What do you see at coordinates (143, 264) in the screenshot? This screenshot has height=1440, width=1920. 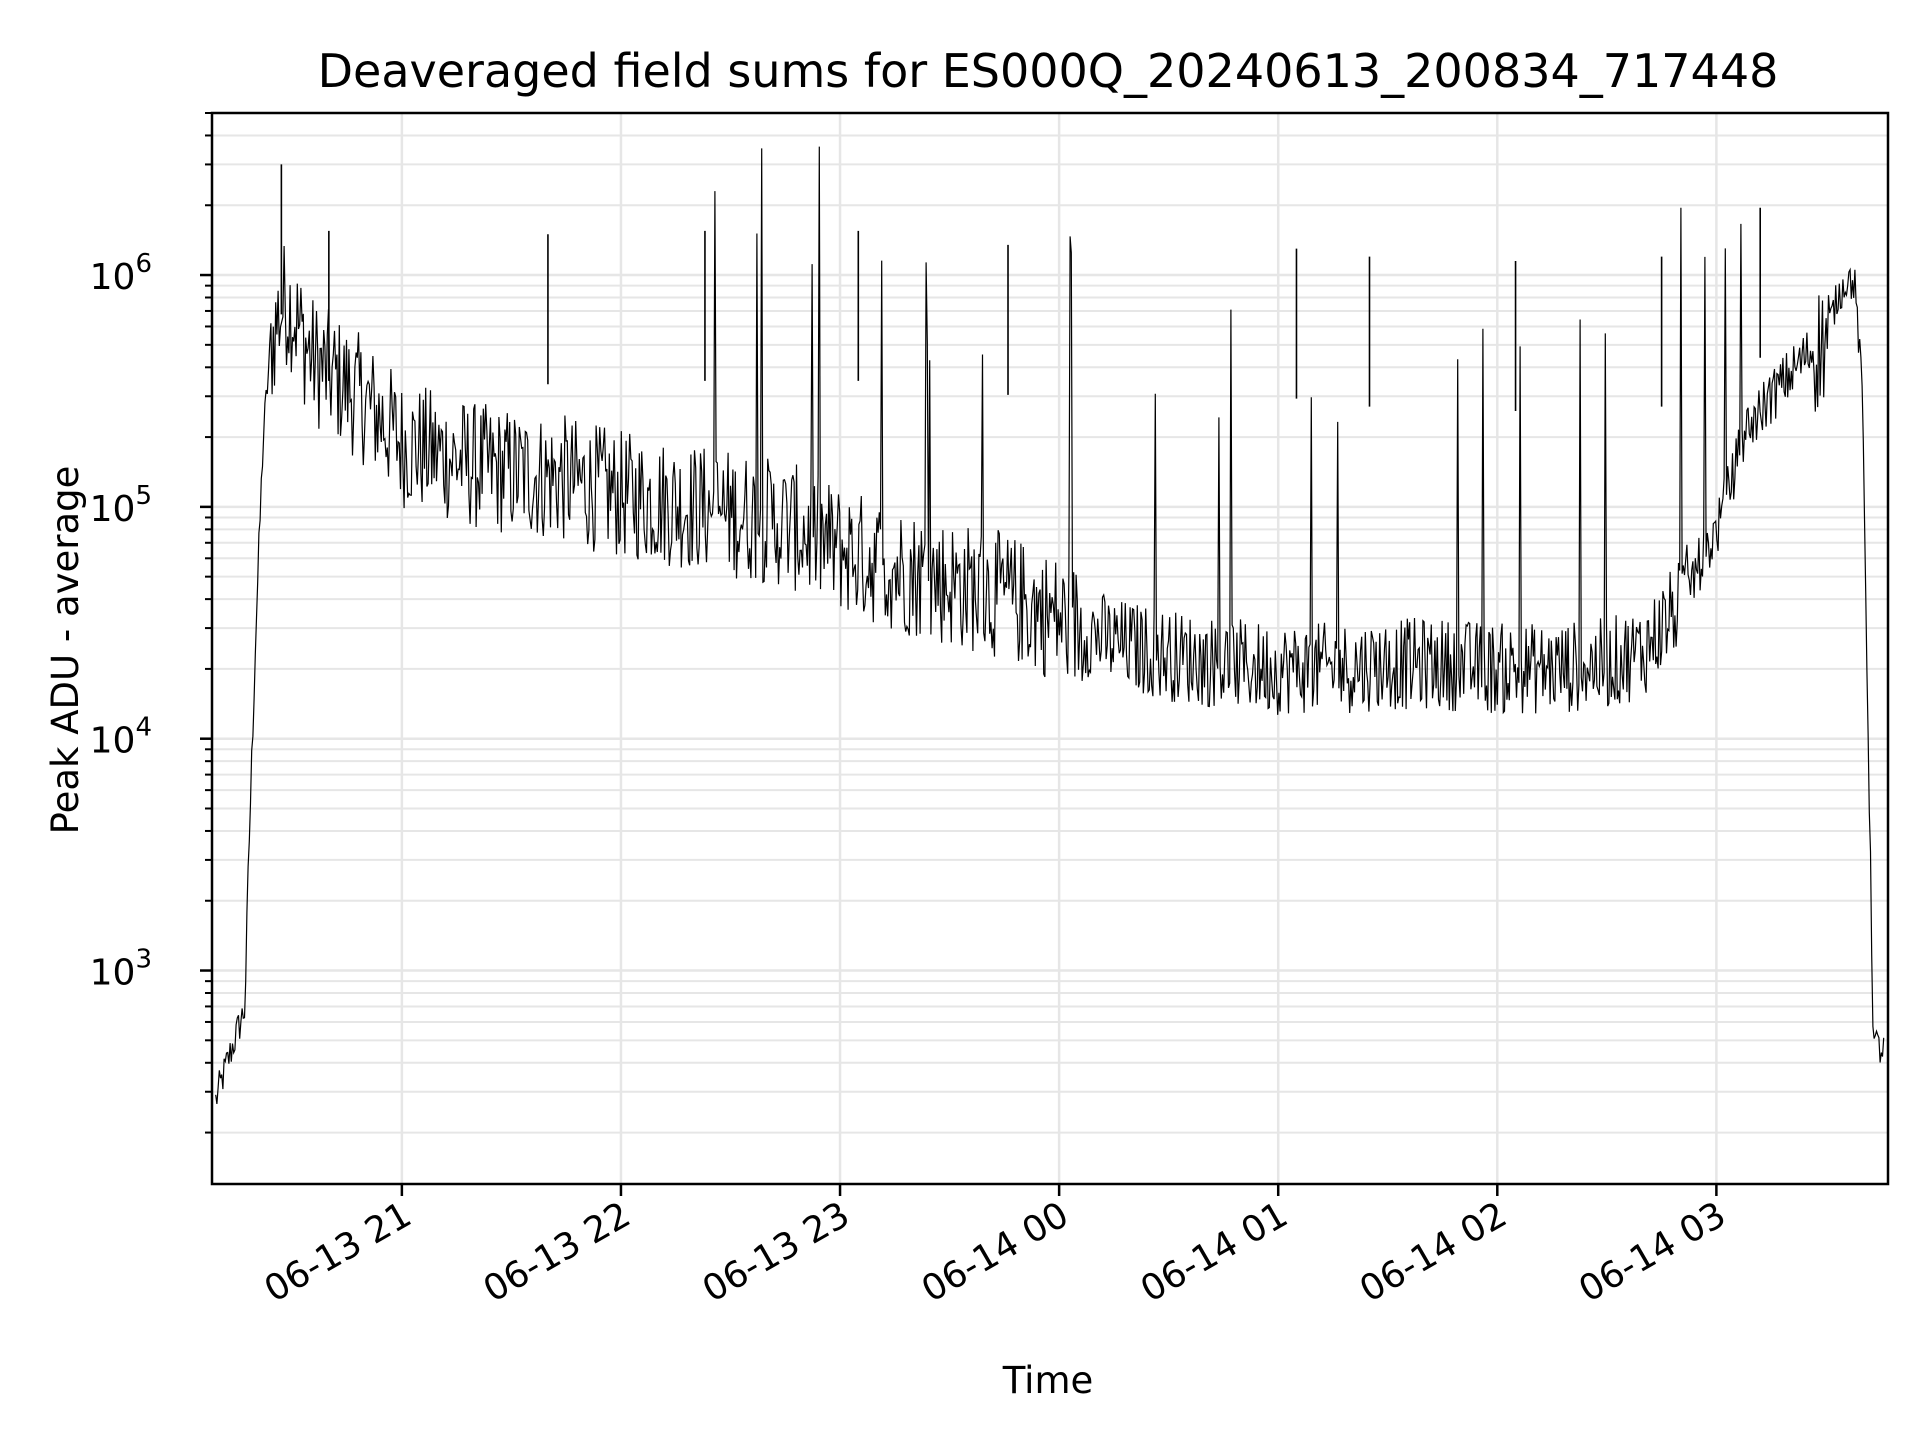 I see `y-tick-exponent: 6` at bounding box center [143, 264].